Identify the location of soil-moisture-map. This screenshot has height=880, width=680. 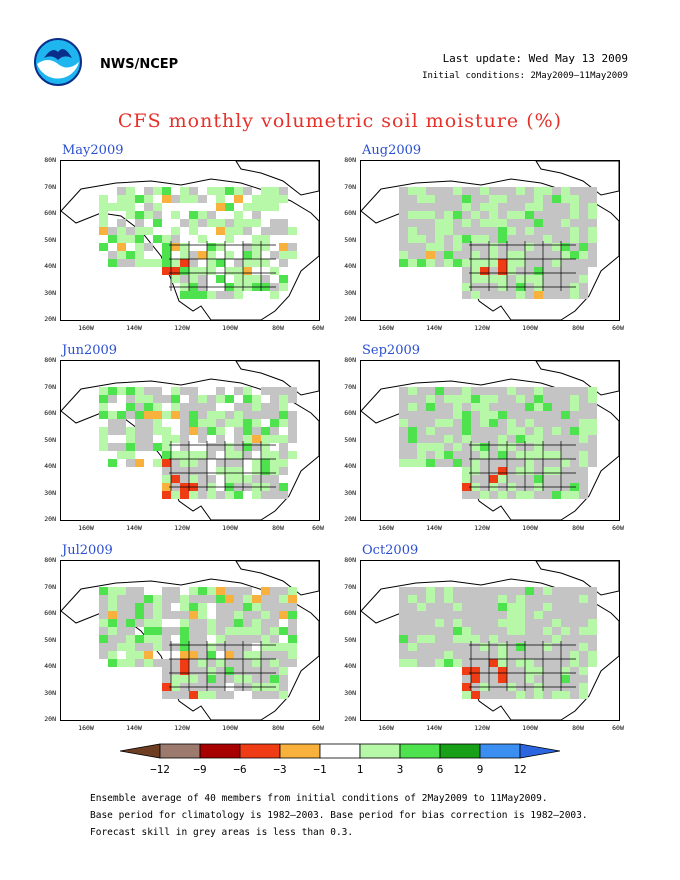
(490, 240).